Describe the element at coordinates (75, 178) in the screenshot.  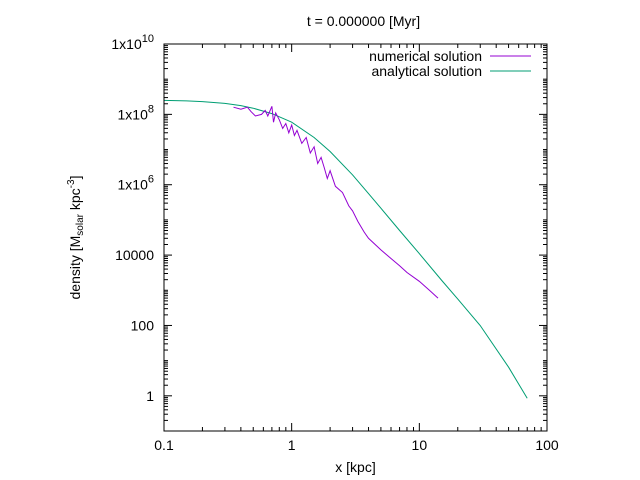
I see `y-axis-label-suffix: ]` at that location.